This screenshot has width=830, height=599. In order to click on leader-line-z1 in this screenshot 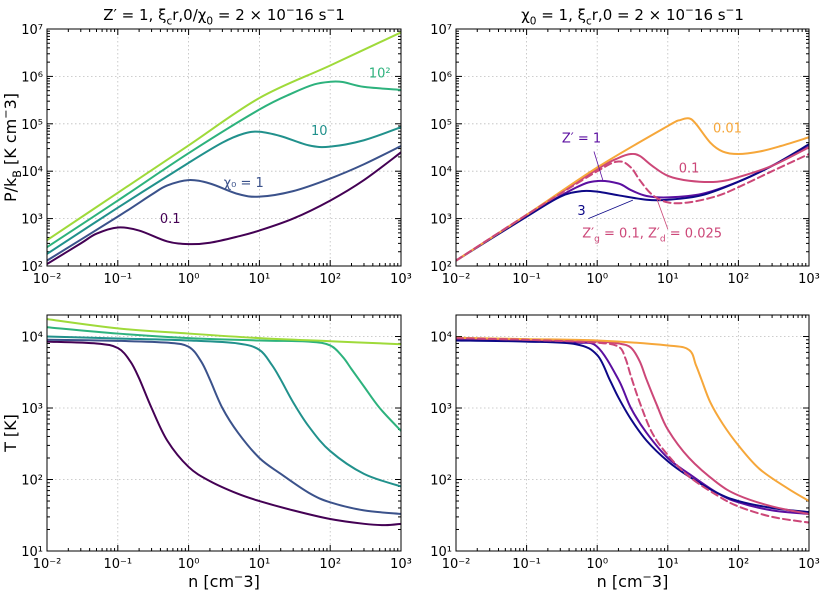, I will do `click(598, 166)`.